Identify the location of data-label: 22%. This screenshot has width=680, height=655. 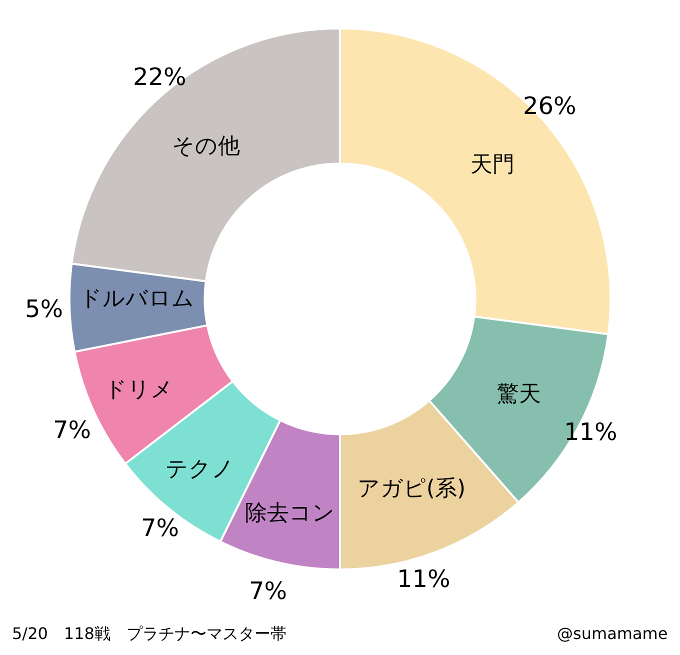
(159, 77).